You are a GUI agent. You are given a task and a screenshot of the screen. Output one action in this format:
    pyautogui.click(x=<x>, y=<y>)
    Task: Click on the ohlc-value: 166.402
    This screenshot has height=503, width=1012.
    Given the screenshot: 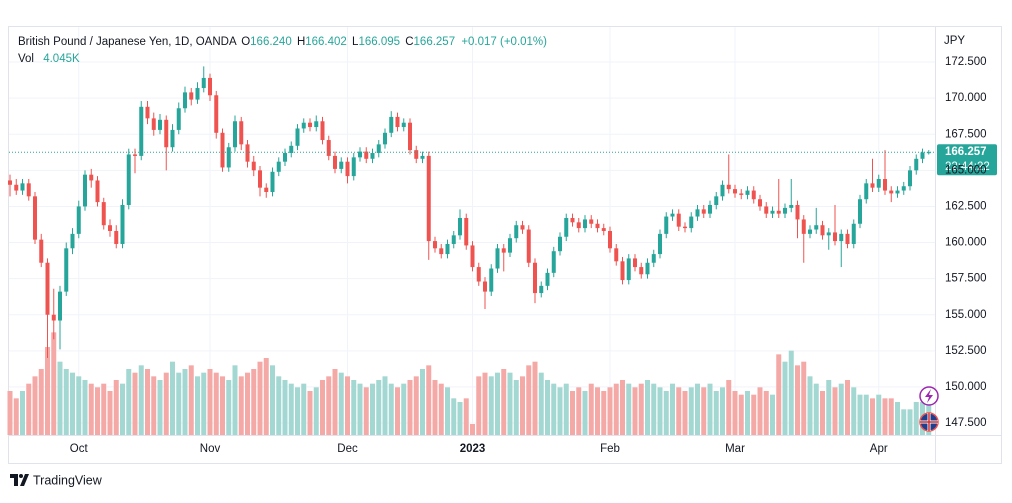 What is the action you would take?
    pyautogui.click(x=326, y=42)
    